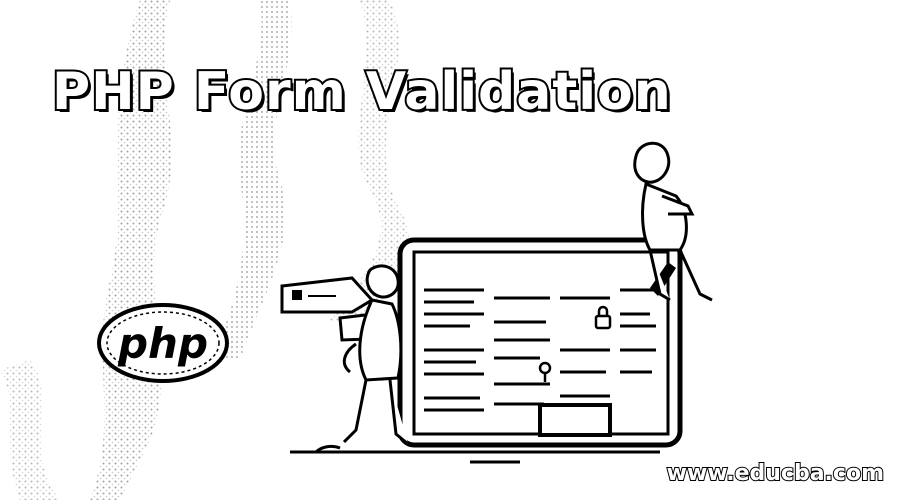 The height and width of the screenshot is (500, 900). Describe the element at coordinates (361, 359) in the screenshot. I see `person-left-illustration-icon` at that location.